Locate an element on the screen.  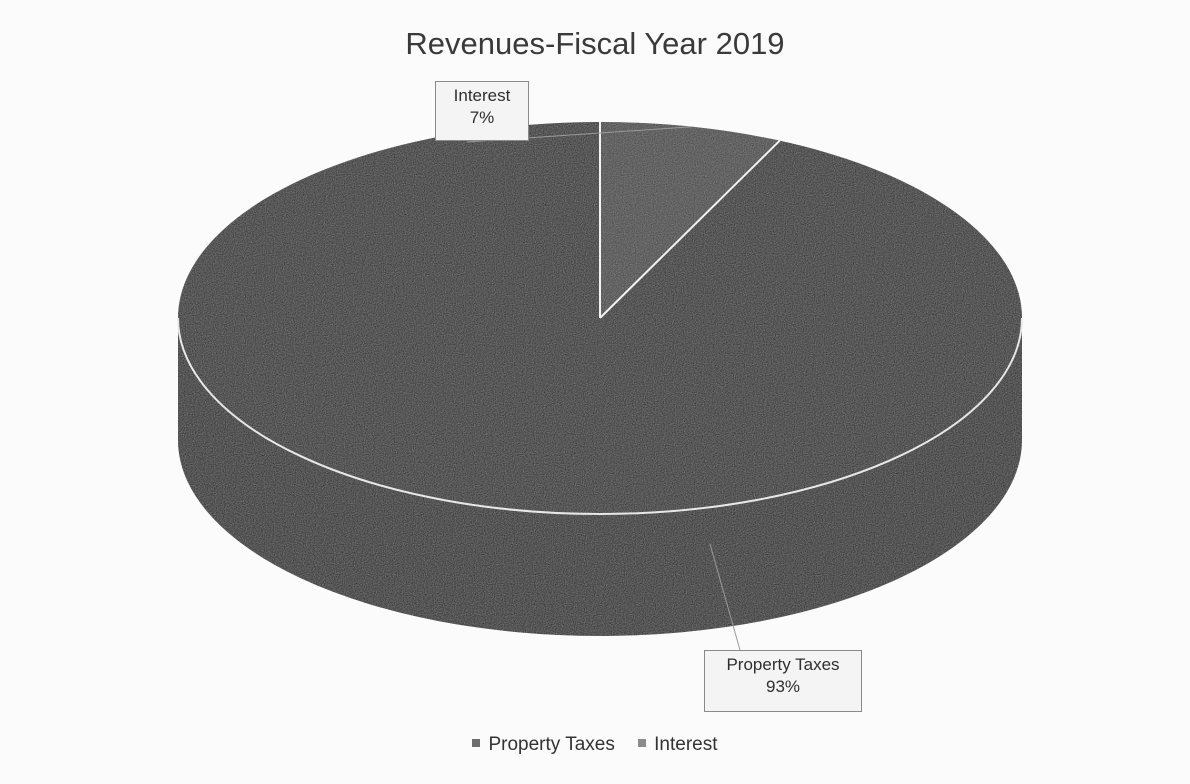
data-label-property-taxes-name: Property Taxes is located at coordinates (783, 664).